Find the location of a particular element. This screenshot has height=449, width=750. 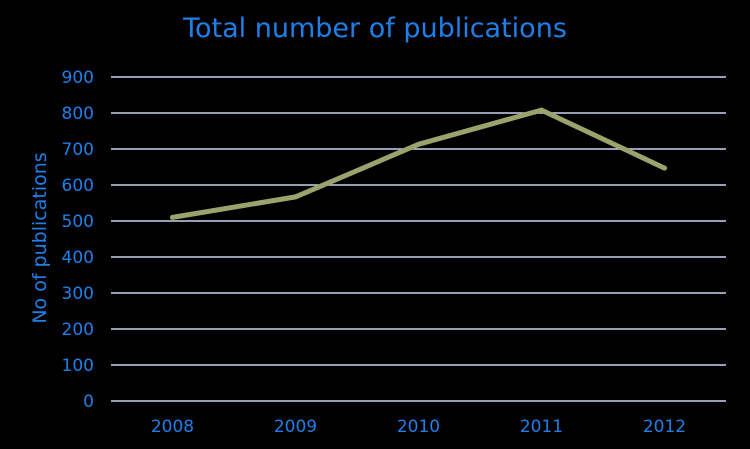

y-tick-label: 0 is located at coordinates (88, 402).